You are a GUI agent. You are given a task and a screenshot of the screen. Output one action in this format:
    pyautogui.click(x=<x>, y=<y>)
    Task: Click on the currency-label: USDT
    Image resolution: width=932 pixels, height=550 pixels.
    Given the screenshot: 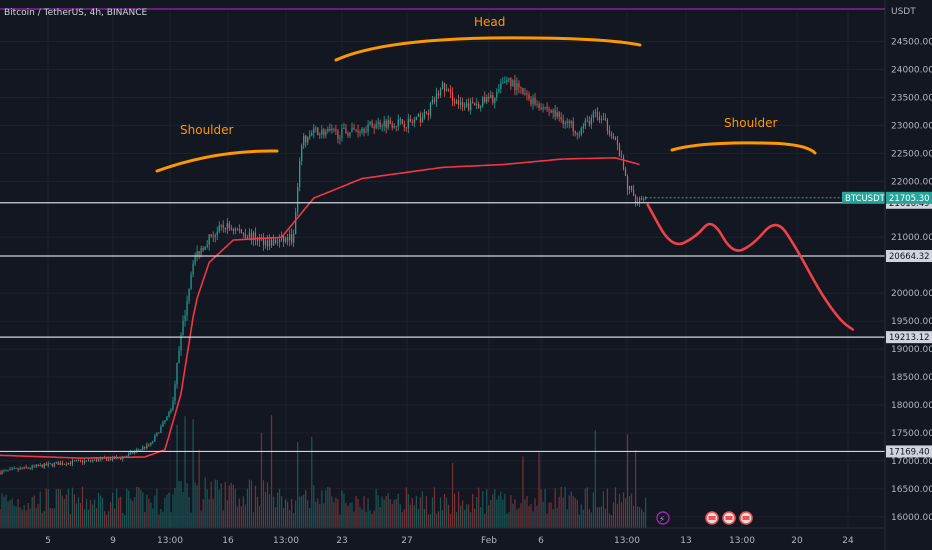 What is the action you would take?
    pyautogui.click(x=903, y=12)
    